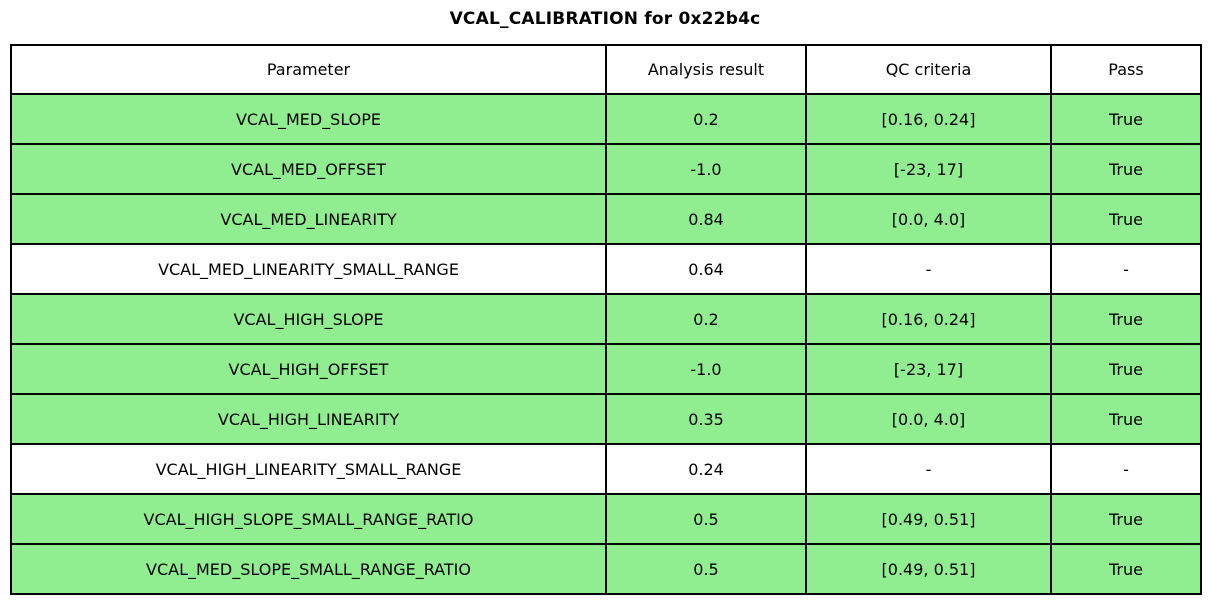 This screenshot has height=604, width=1210. What do you see at coordinates (308, 519) in the screenshot?
I see `cell-parameter: VCAL_HIGH_SLOPE_SMALL_RANGE_RATIO` at bounding box center [308, 519].